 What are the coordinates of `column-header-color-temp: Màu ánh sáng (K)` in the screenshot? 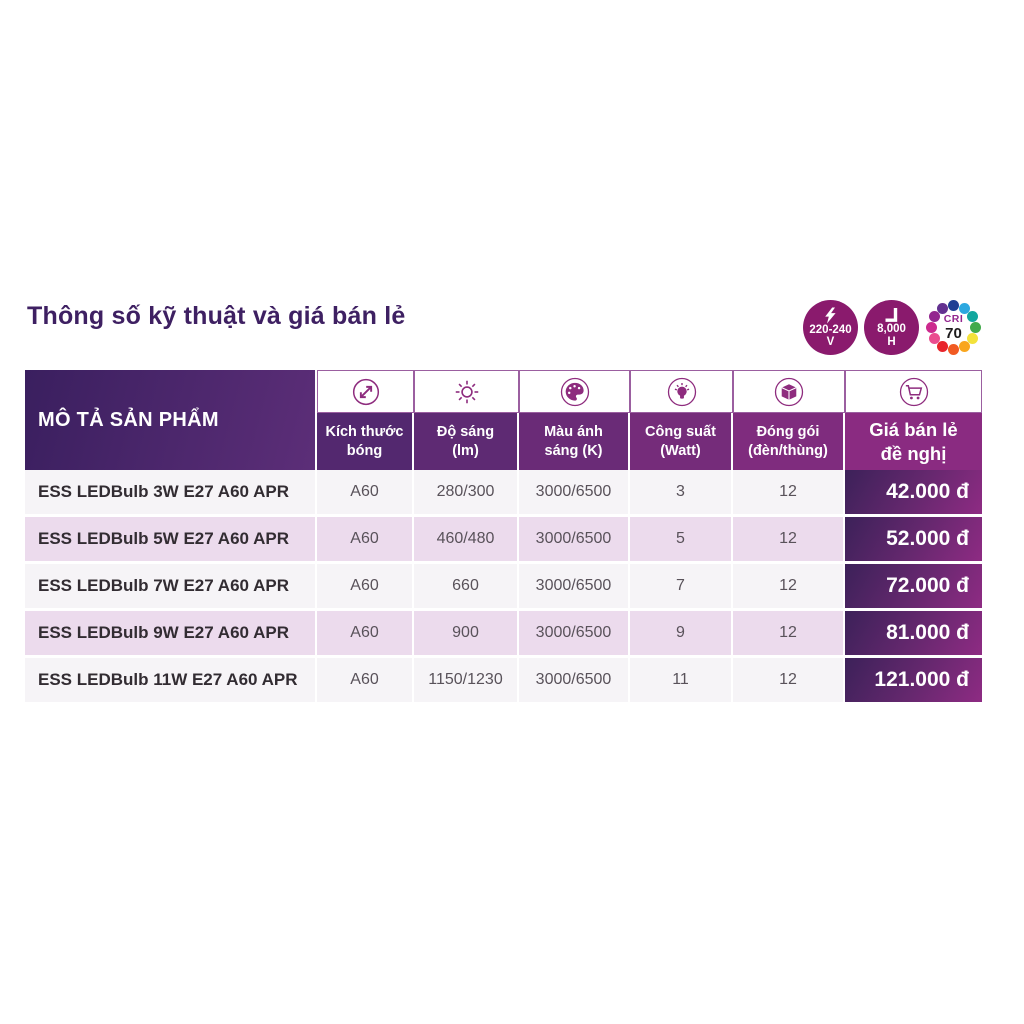 It's located at (574, 441).